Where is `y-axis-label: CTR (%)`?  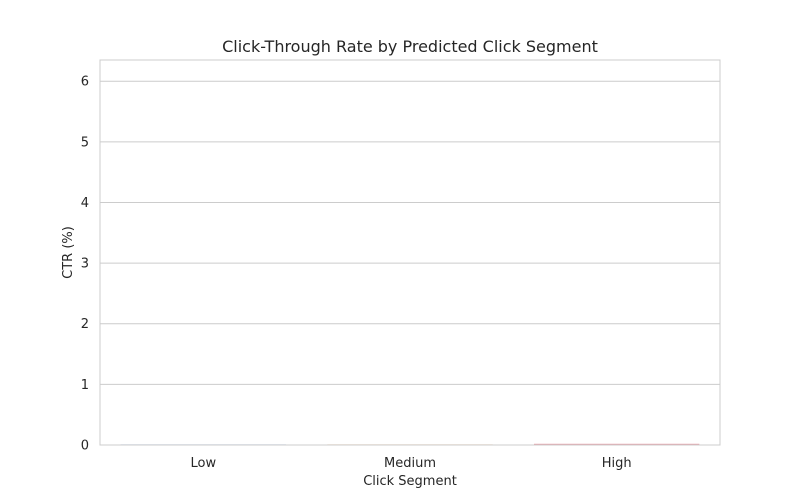 y-axis-label: CTR (%) is located at coordinates (68, 252).